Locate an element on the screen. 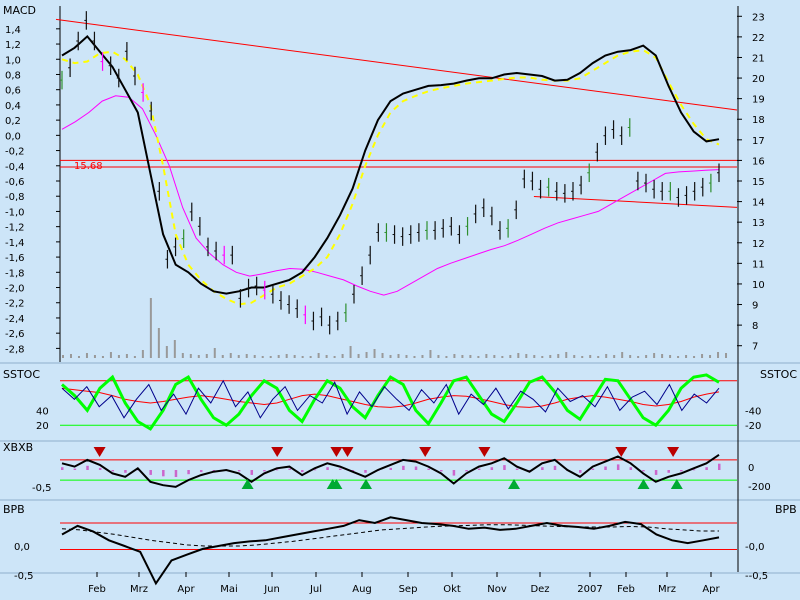 This screenshot has width=800, height=600. left-tick-label: -0,2 is located at coordinates (15, 152).